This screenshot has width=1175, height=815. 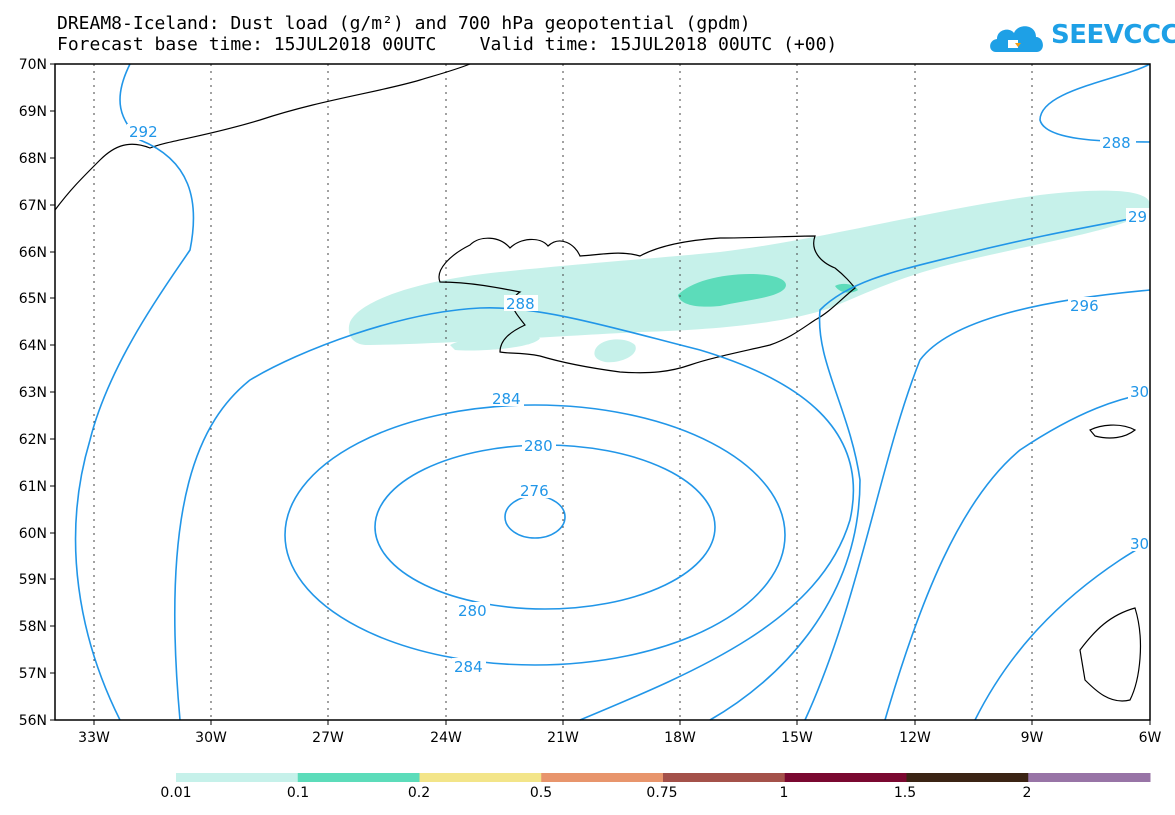 I want to click on colorbar-labels: 0.01 0.1 0.2 0.5 0.75 1 1.5 2, so click(x=595, y=793).